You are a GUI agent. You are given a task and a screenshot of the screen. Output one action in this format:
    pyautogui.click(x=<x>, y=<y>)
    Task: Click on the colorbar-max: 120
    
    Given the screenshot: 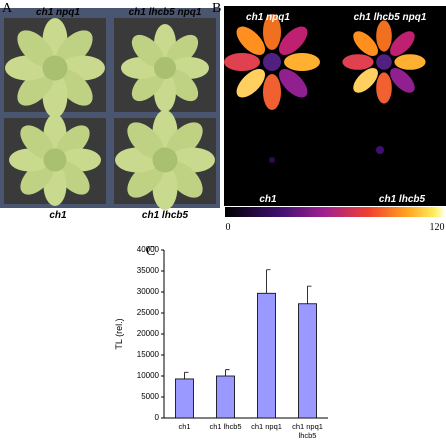 What is the action you would take?
    pyautogui.click(x=437, y=227)
    